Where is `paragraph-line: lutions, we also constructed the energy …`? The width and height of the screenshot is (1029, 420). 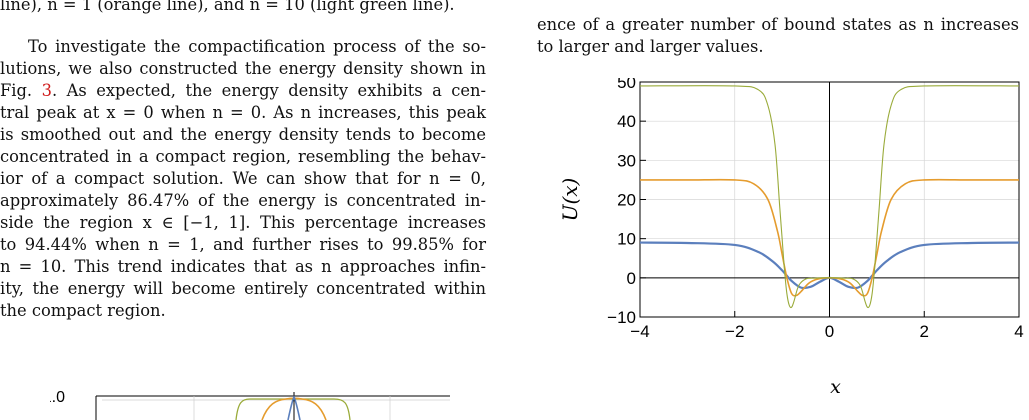
paragraph-line: lutions, we also constructed the energy … is located at coordinates (243, 68).